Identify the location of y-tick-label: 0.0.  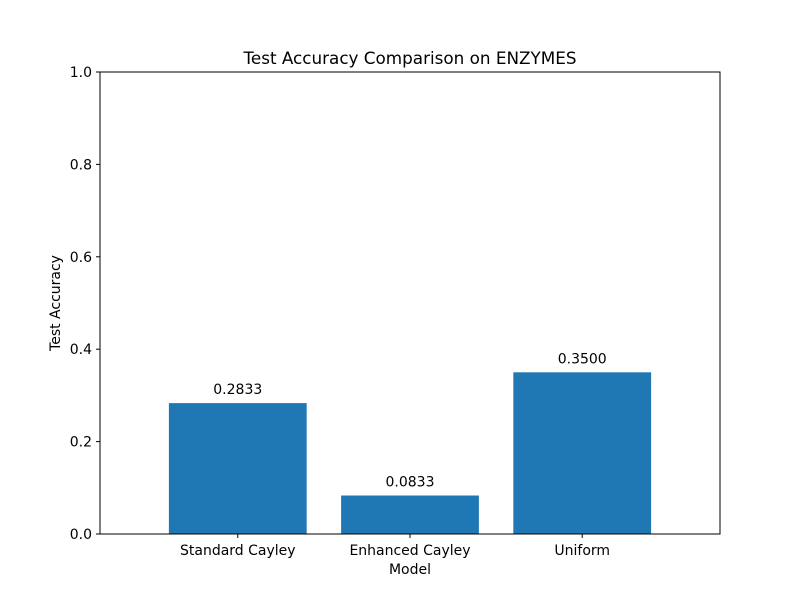
(81, 535).